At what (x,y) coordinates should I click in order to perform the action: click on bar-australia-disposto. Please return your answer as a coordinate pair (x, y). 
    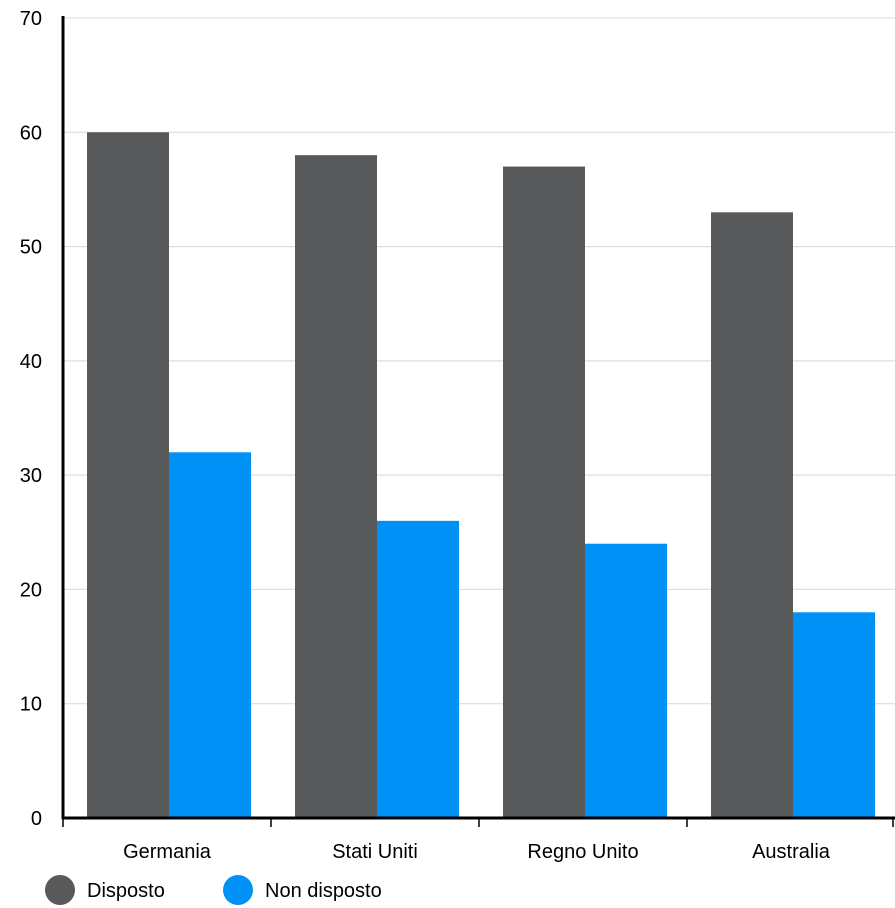
    Looking at the image, I should click on (752, 515).